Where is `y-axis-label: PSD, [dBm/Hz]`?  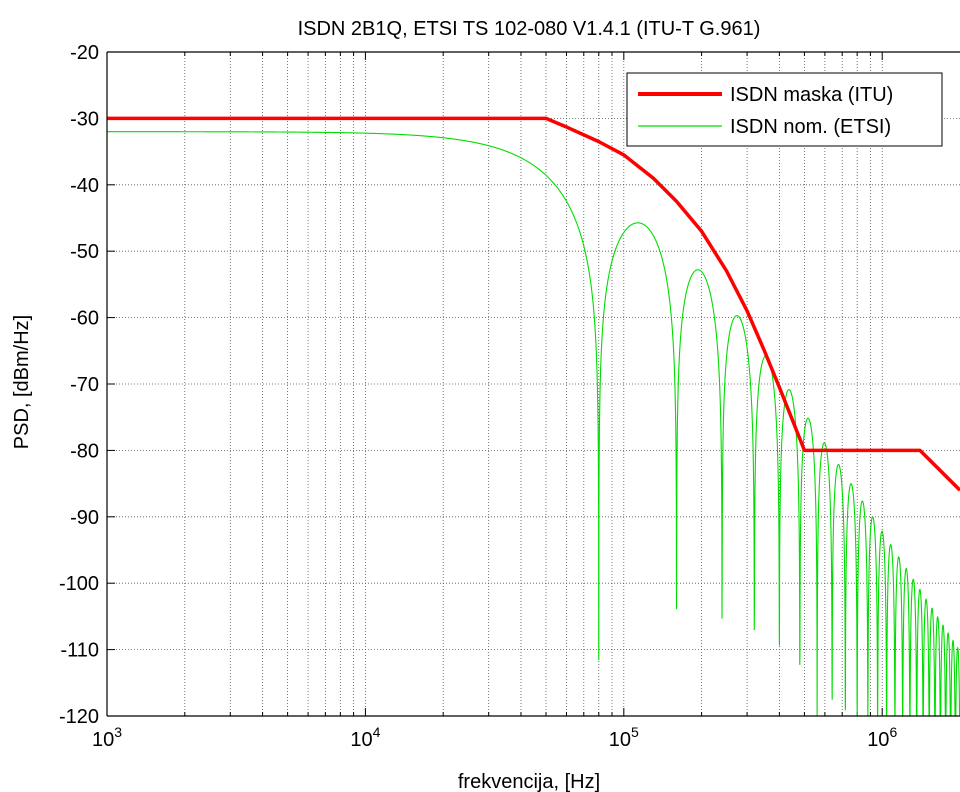
y-axis-label: PSD, [dBm/Hz] is located at coordinates (22, 382).